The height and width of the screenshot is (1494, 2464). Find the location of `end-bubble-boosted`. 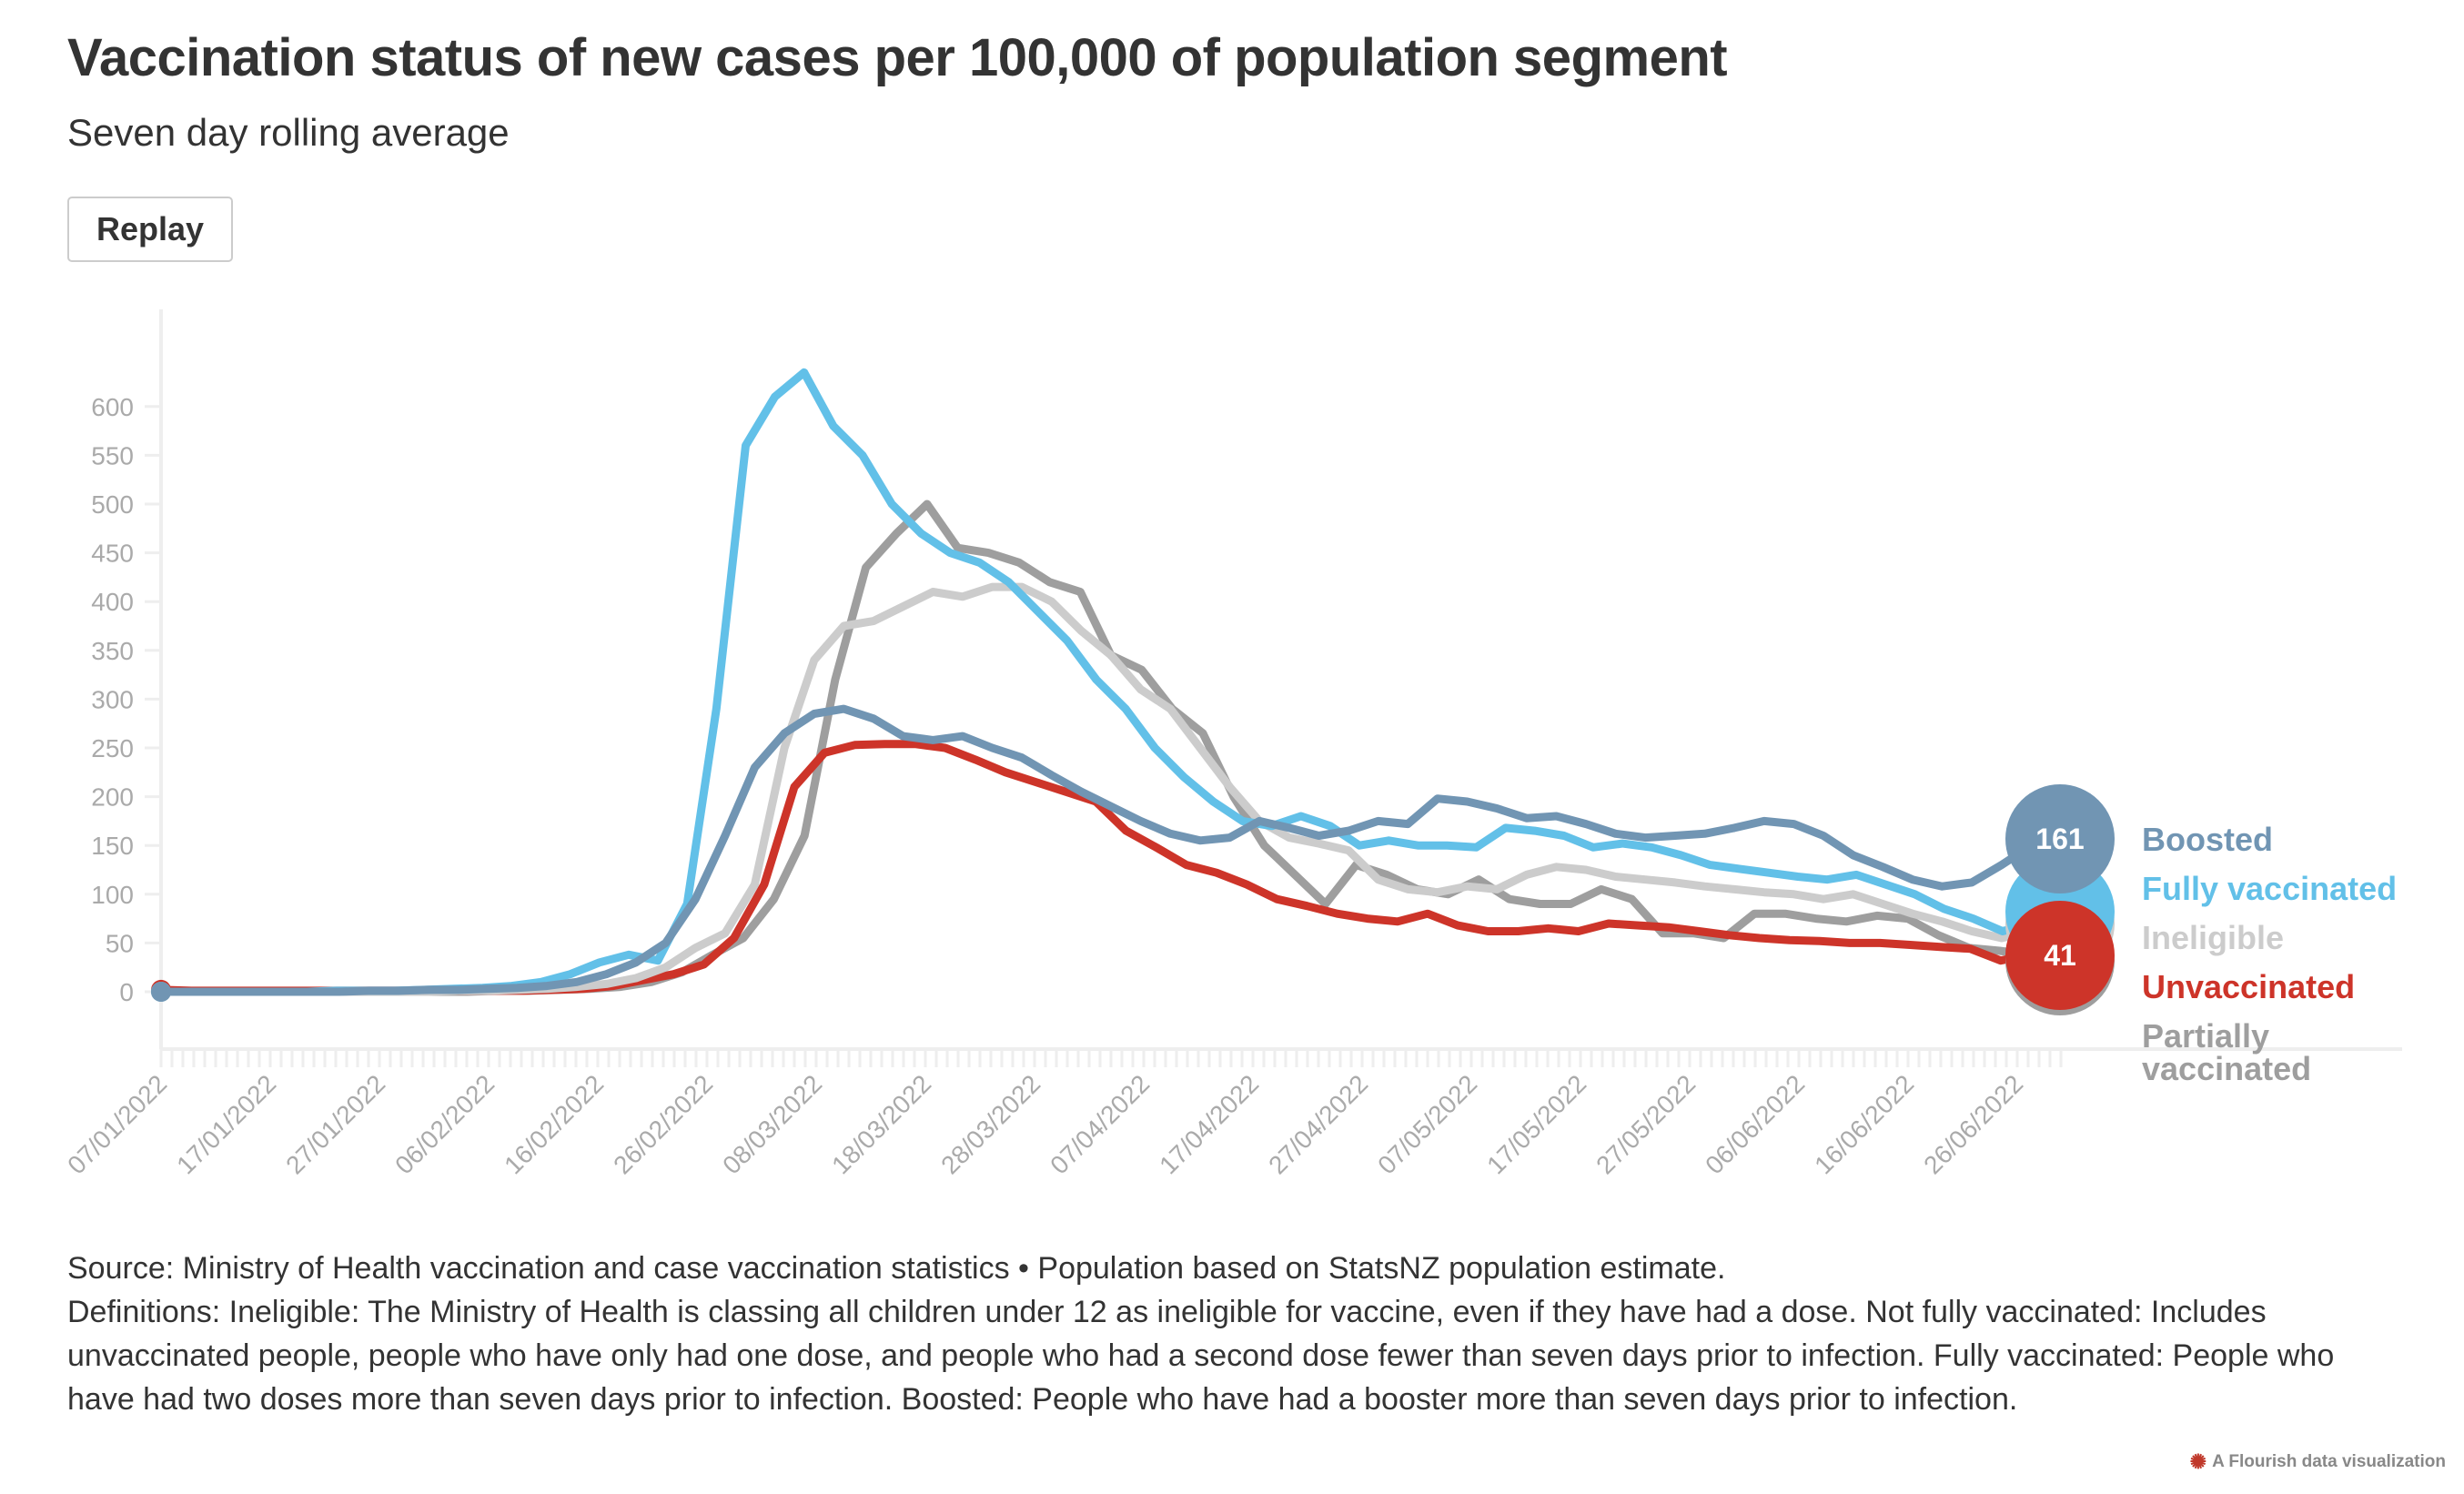

end-bubble-boosted is located at coordinates (2060, 838).